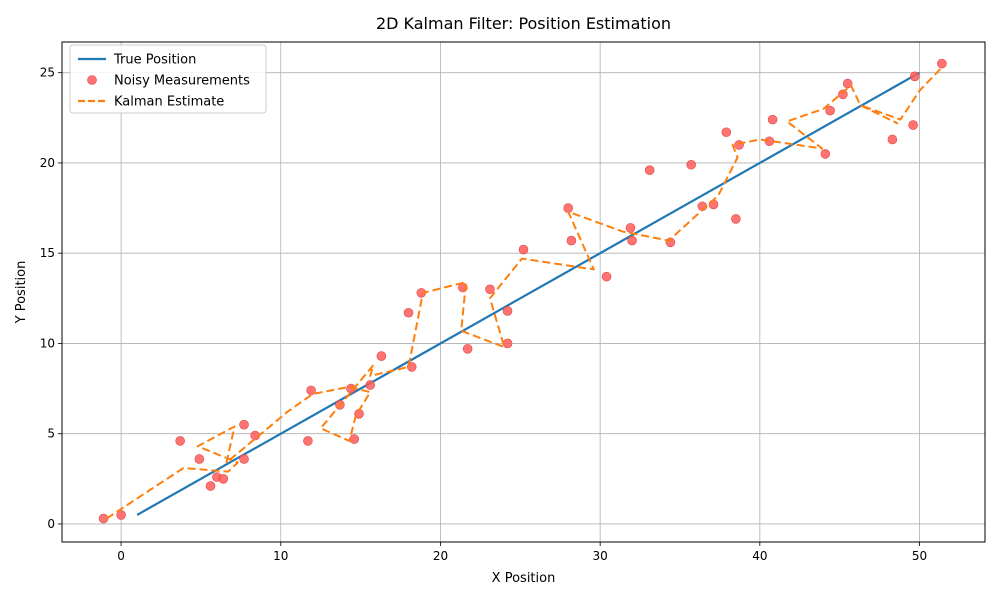 This screenshot has width=1000, height=600. What do you see at coordinates (919, 556) in the screenshot?
I see `x-tick-label: 50` at bounding box center [919, 556].